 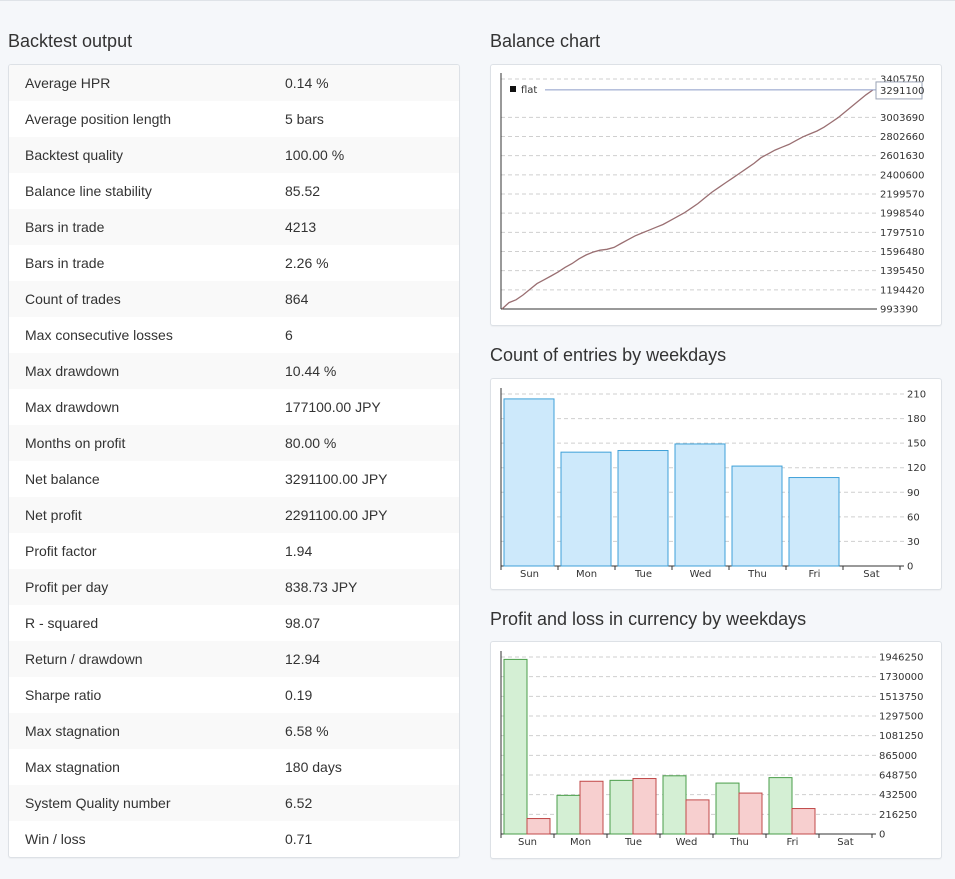 What do you see at coordinates (98, 803) in the screenshot?
I see `stat-label: System Quality number` at bounding box center [98, 803].